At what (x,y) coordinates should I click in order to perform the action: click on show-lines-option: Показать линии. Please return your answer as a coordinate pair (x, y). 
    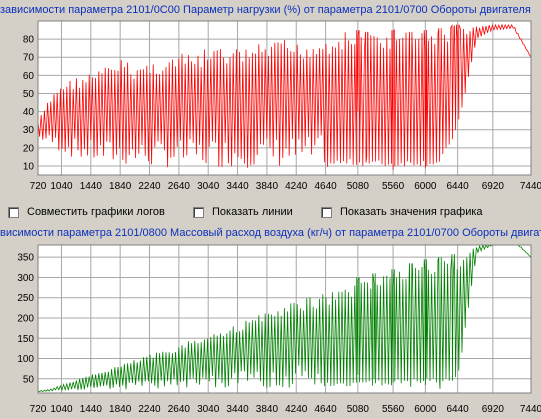
    Looking at the image, I should click on (243, 212).